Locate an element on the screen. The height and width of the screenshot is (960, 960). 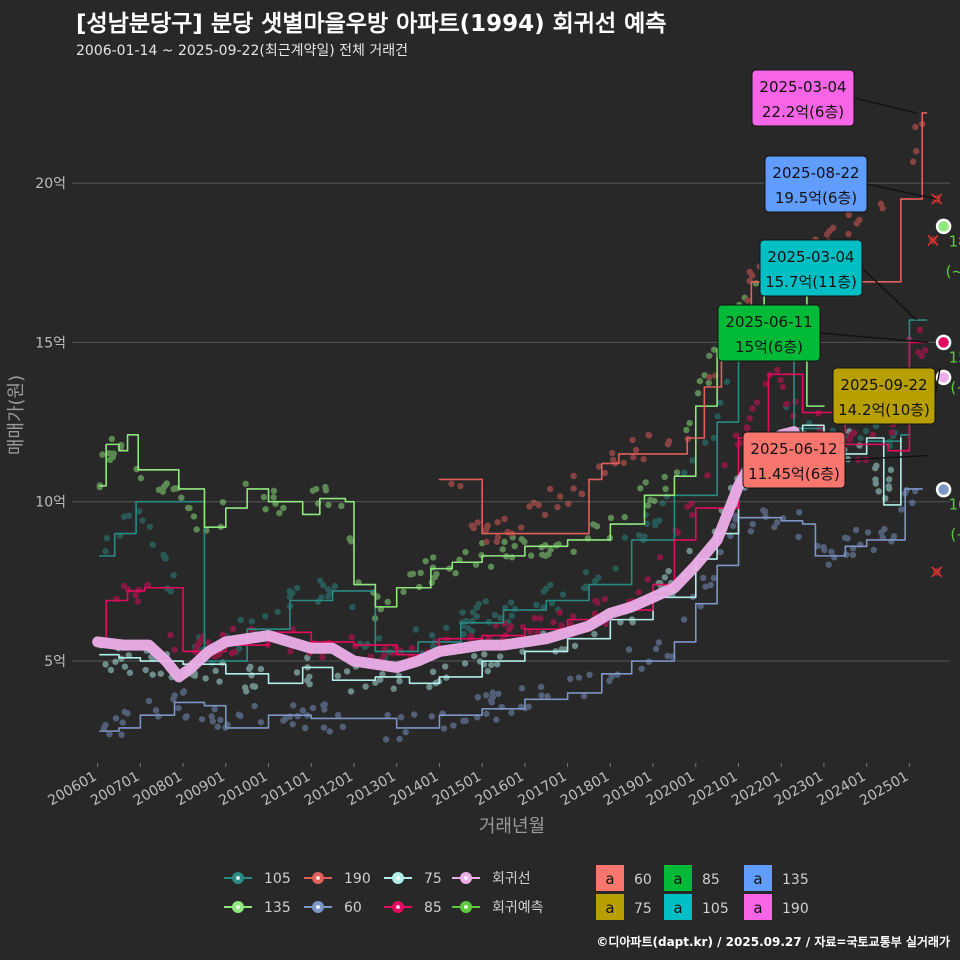
callout-price: 15.7억(11층) is located at coordinates (811, 282).